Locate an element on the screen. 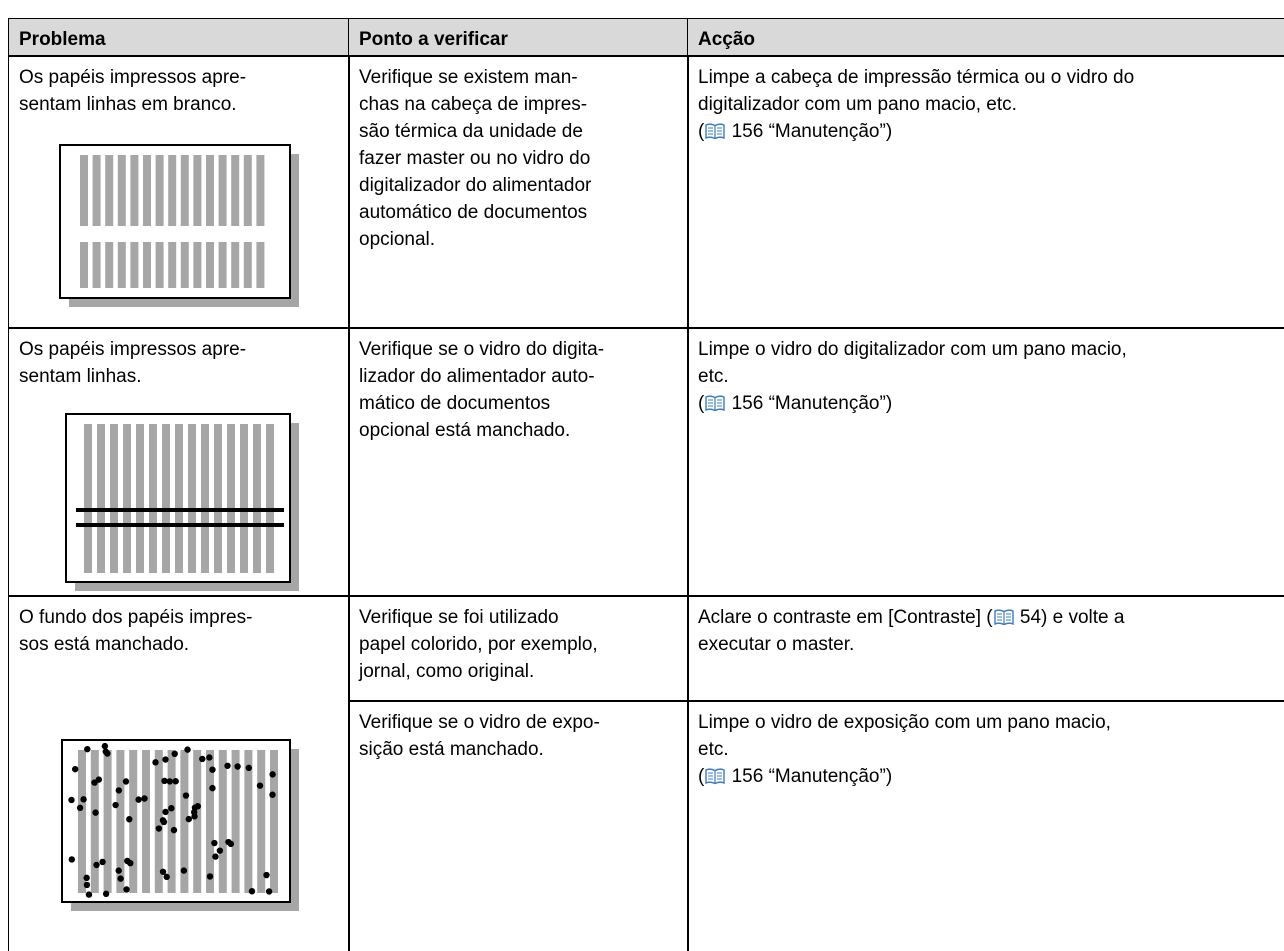 The image size is (1284, 951). text-line: Verifique se o vidro de expo- is located at coordinates (479, 722).